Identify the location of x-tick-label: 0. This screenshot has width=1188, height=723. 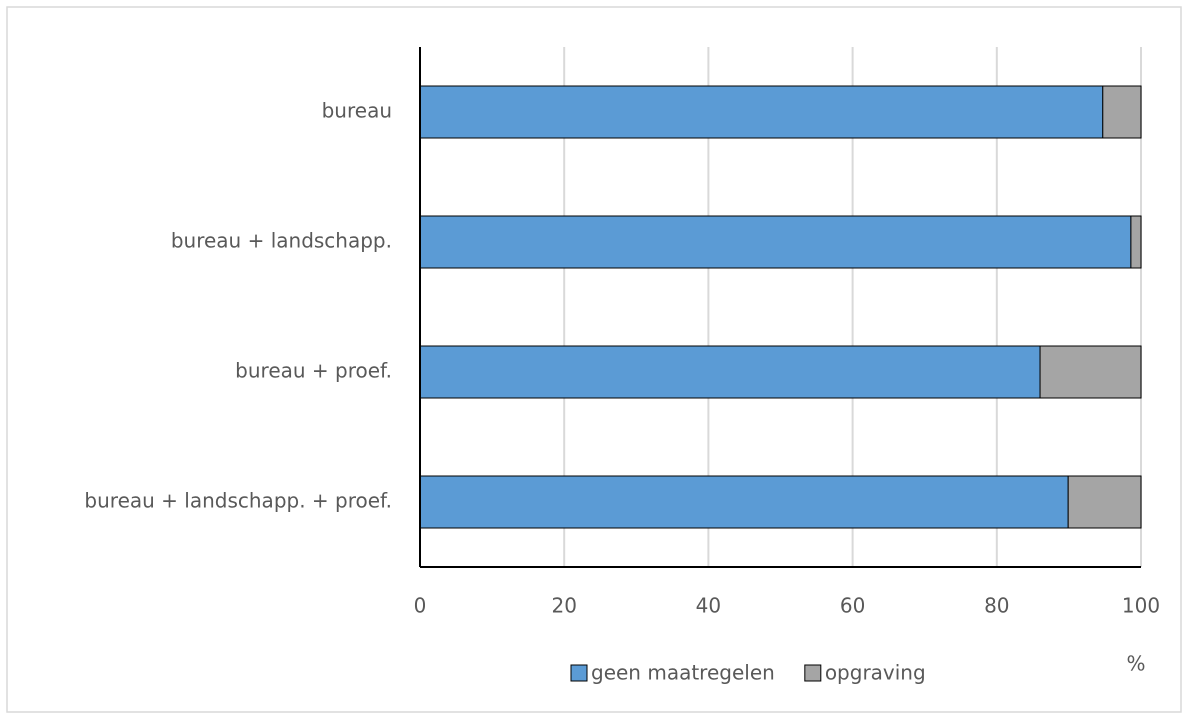
(420, 606).